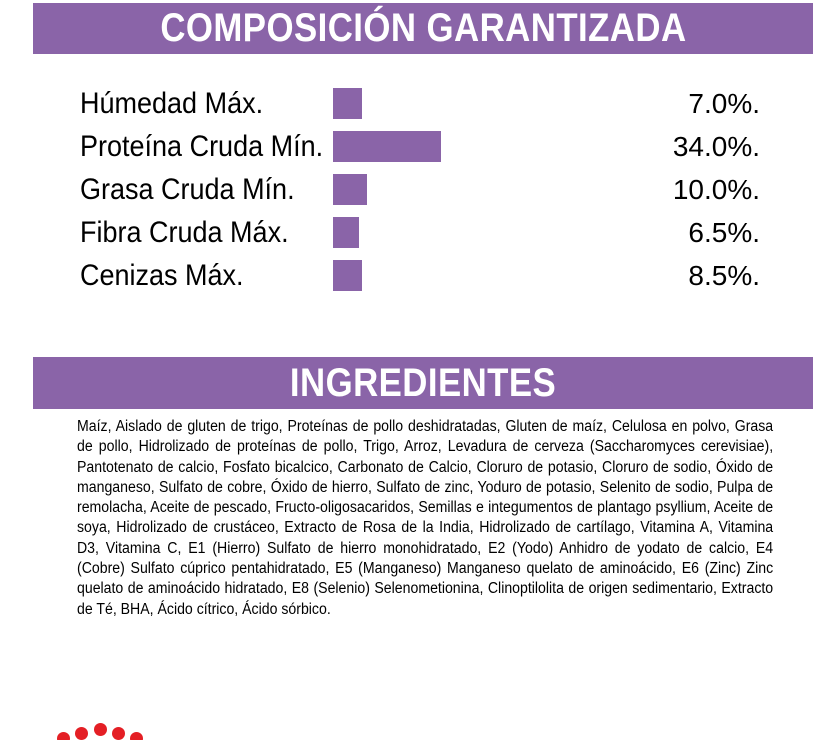 The image size is (840, 740). I want to click on ingredientes-header-band: INGREDIENTES, so click(423, 383).